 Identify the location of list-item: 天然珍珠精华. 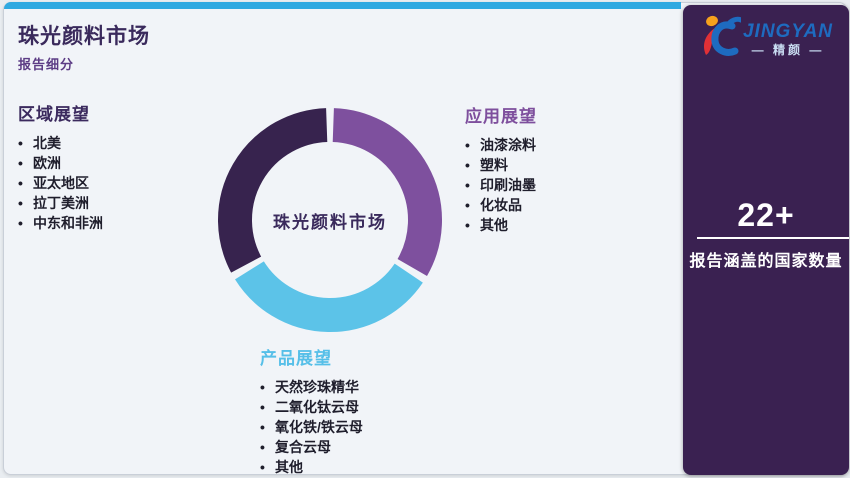
(311, 387).